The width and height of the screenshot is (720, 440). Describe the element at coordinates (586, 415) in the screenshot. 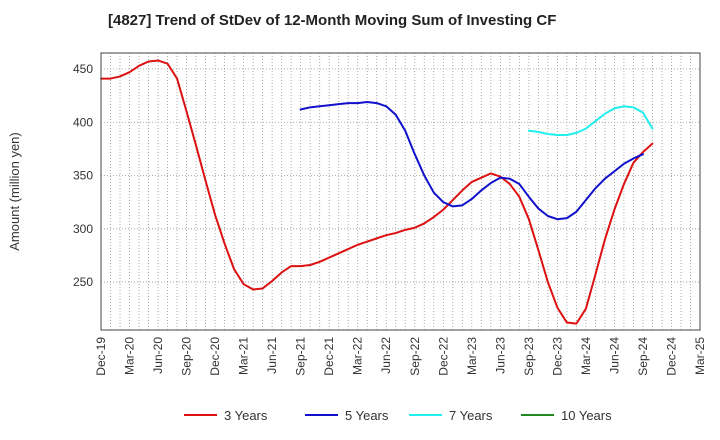

I see `legend-label: 10 Years` at that location.